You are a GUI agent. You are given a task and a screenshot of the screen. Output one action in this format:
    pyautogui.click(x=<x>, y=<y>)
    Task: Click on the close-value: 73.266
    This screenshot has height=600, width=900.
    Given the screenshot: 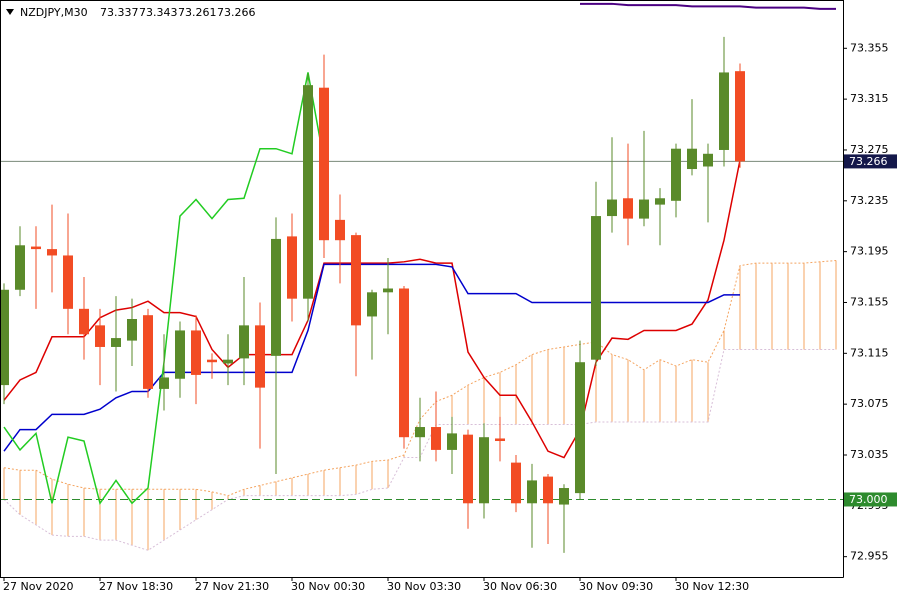 What is the action you would take?
    pyautogui.click(x=236, y=12)
    